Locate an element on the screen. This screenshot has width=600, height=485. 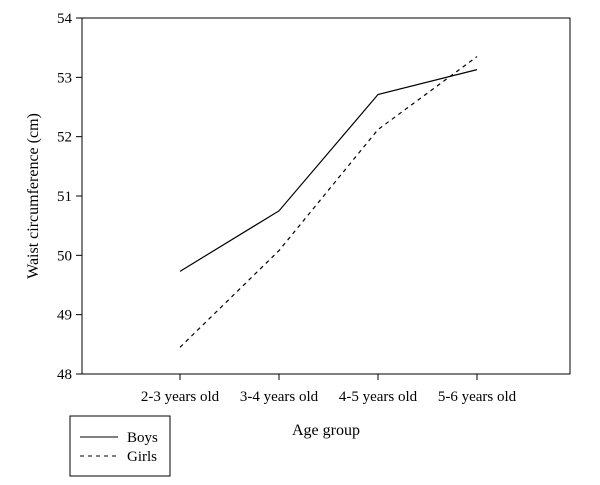
y-axis-title: Waist circumference (cm) is located at coordinates (33, 196).